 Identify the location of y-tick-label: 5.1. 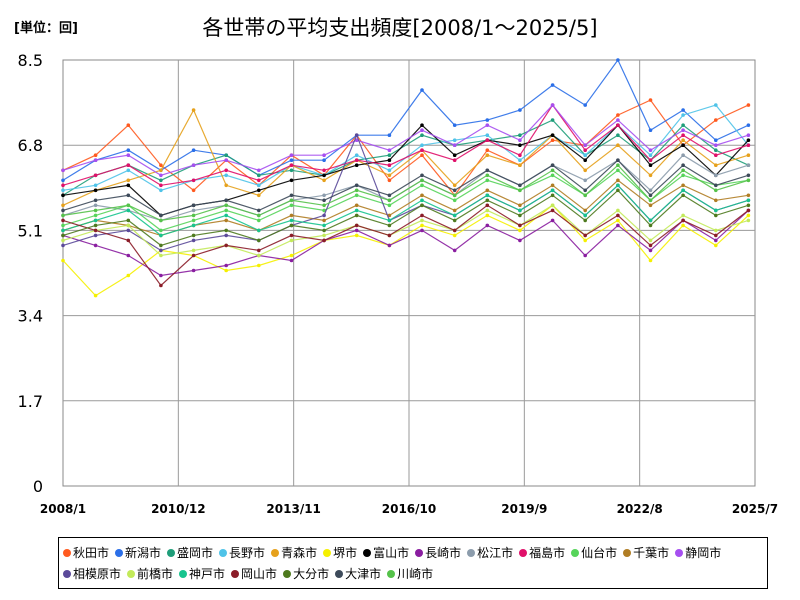
(30, 230).